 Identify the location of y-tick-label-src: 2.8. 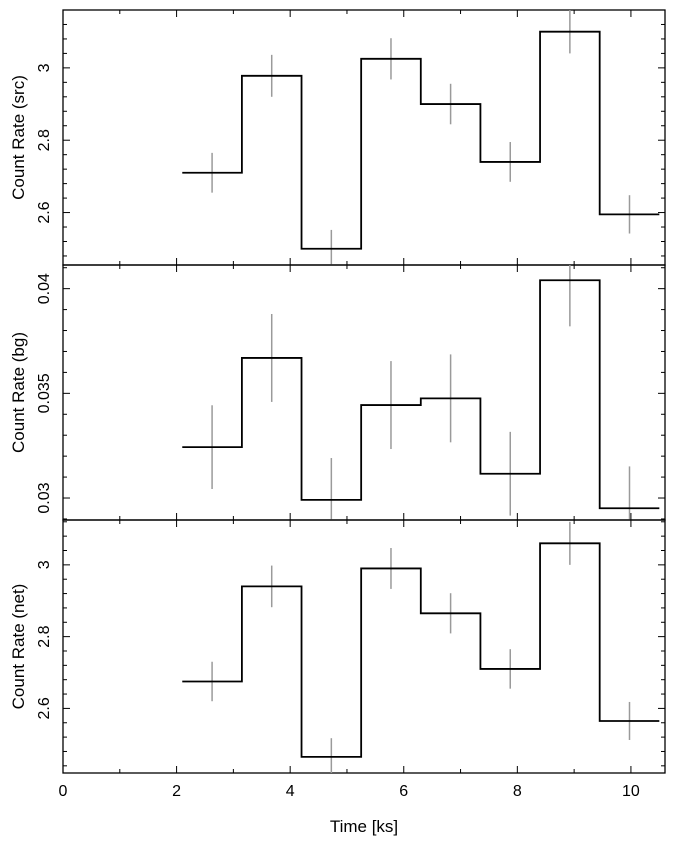
(44, 140).